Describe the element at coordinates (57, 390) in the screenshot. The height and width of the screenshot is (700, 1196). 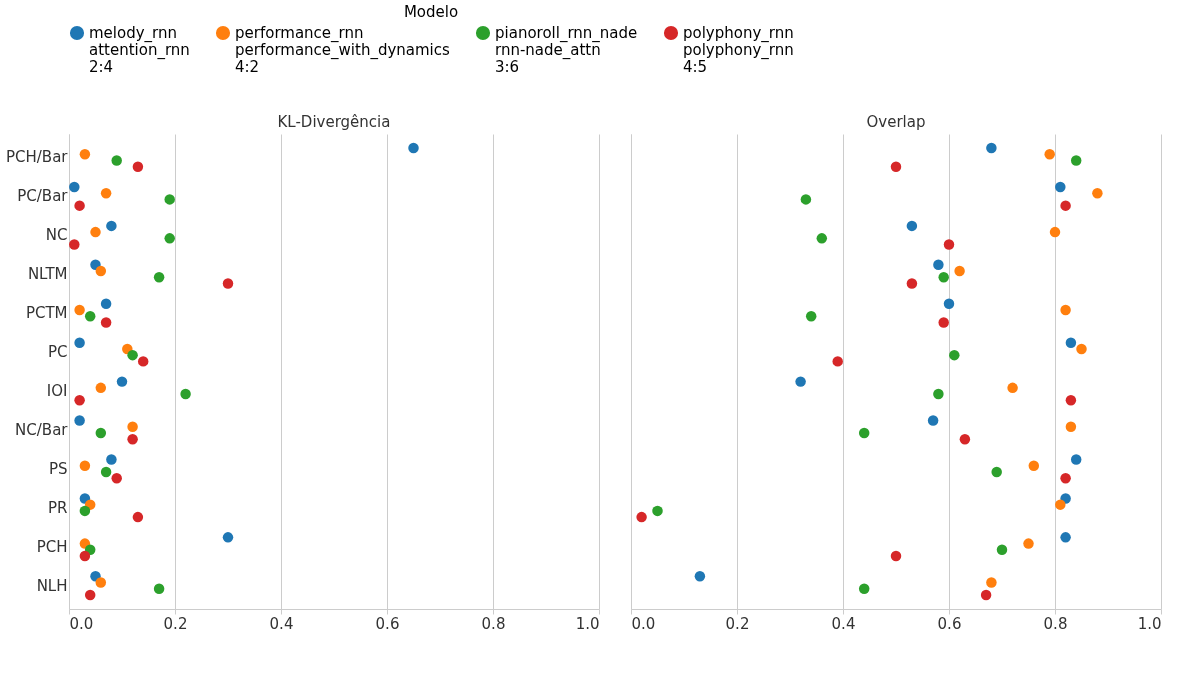
I see `y-tick-label: IOI` at that location.